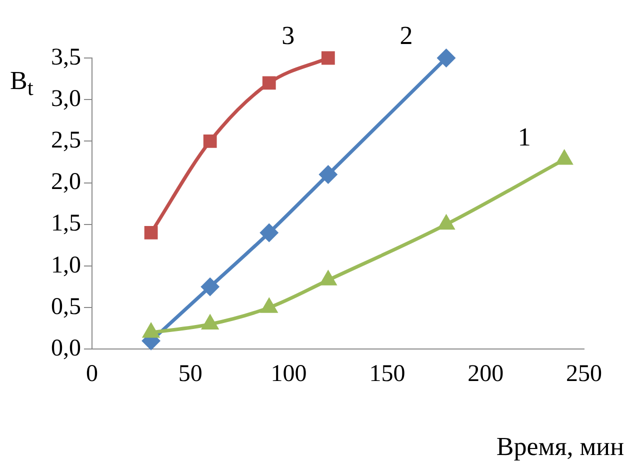 The width and height of the screenshot is (632, 470). I want to click on y-tick-label: 0,5, so click(66, 307).